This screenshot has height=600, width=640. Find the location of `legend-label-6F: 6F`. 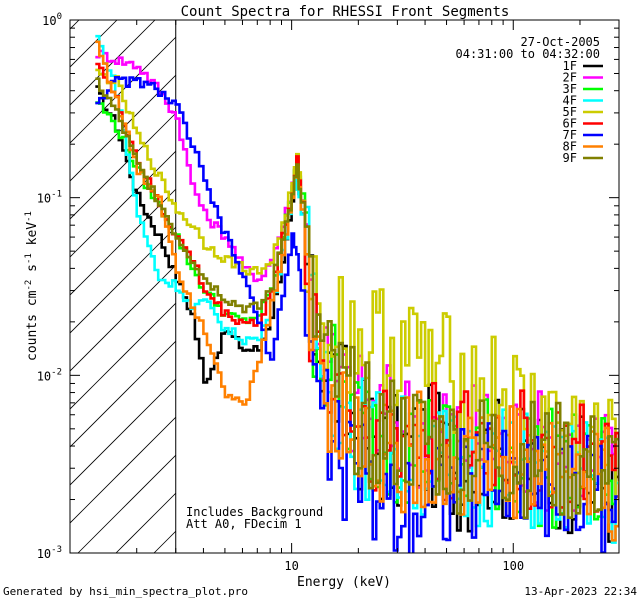

legend-label-6F: 6F is located at coordinates (570, 124).